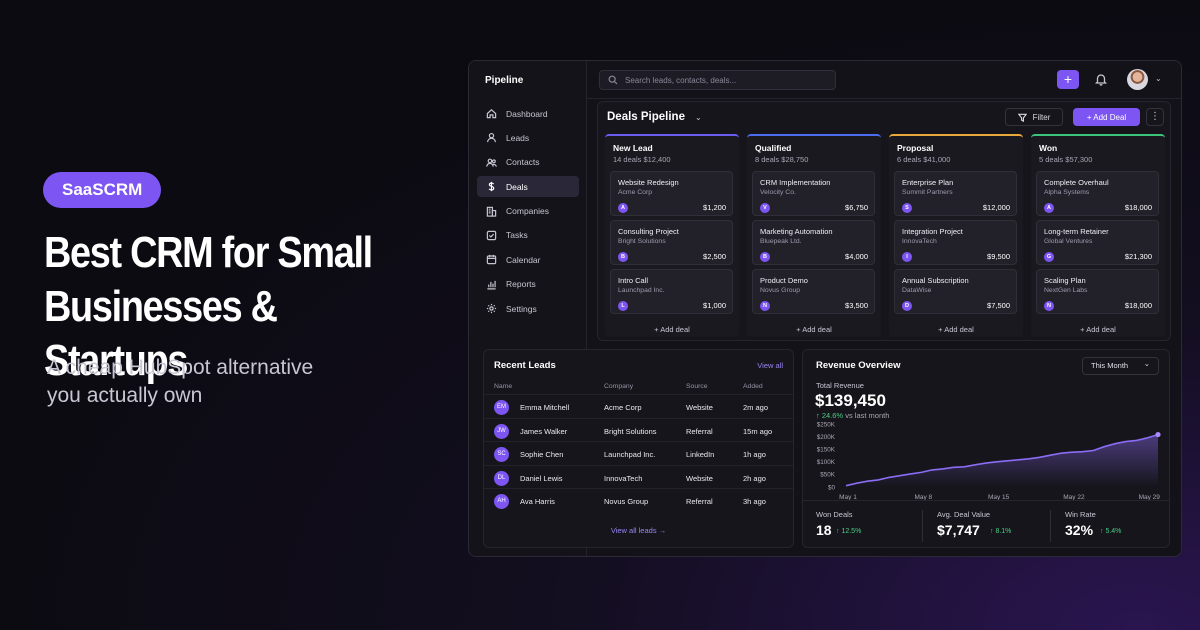  I want to click on user-avatar, so click(1137, 79).